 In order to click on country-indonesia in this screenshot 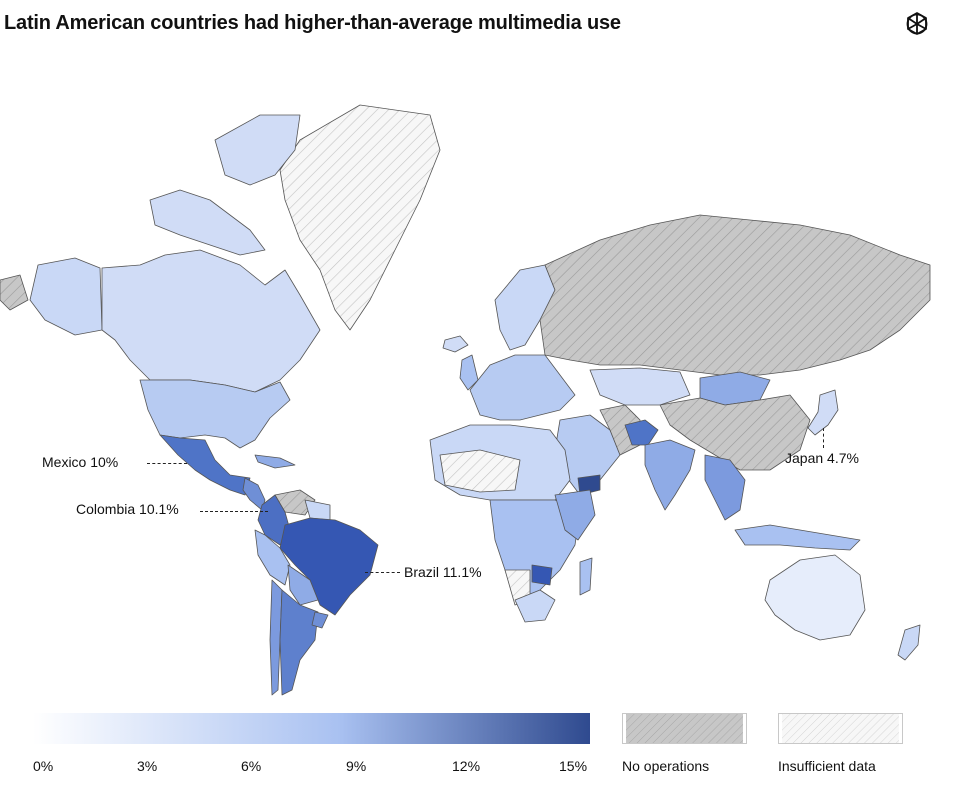, I will do `click(797, 537)`.